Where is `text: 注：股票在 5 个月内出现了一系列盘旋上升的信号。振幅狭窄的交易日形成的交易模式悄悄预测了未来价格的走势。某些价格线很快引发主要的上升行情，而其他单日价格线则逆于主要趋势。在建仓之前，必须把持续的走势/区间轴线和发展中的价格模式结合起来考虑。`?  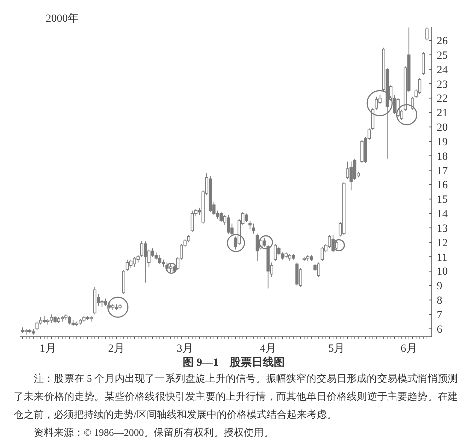 text: 注：股票在 5 个月内出现了一系列盘旋上升的信号。振幅狭窄的交易日形成的交易模式悄悄预测了未来价格的走势。某些价格线很快引发主要的上升行情，而其他单日价格线则逆于主要趋势。在建仓之前，必须把持续的走势/区间轴线和发展中的价格模式结合起来考虑。 is located at coordinates (236, 397).